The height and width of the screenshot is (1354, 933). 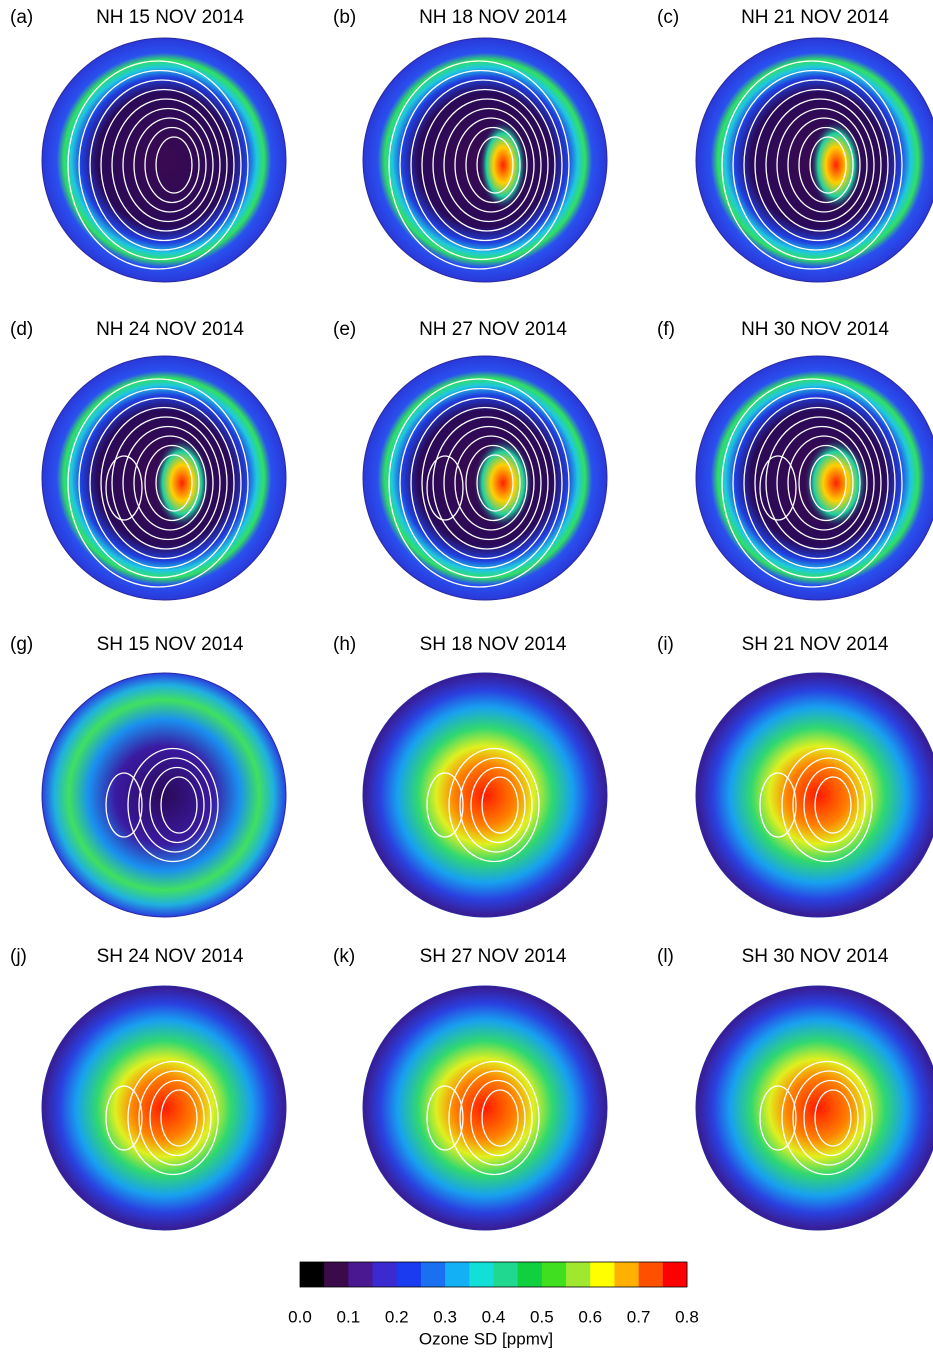 I want to click on map-panel: (e) NH 27 NOV 2014, so click(x=470, y=460).